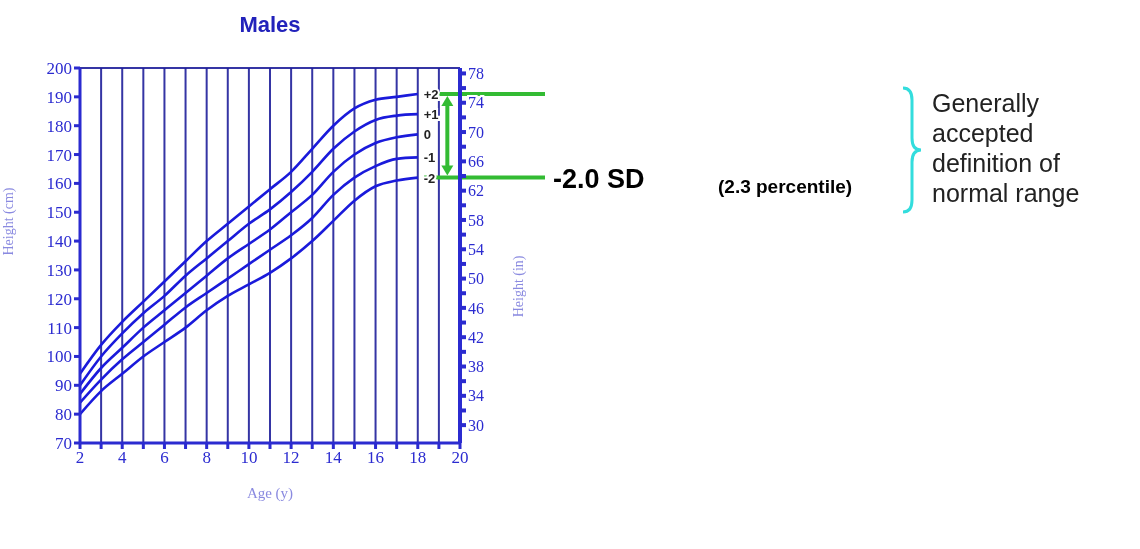 This screenshot has width=1140, height=549. What do you see at coordinates (333, 458) in the screenshot?
I see `x-tick-label: 14` at bounding box center [333, 458].